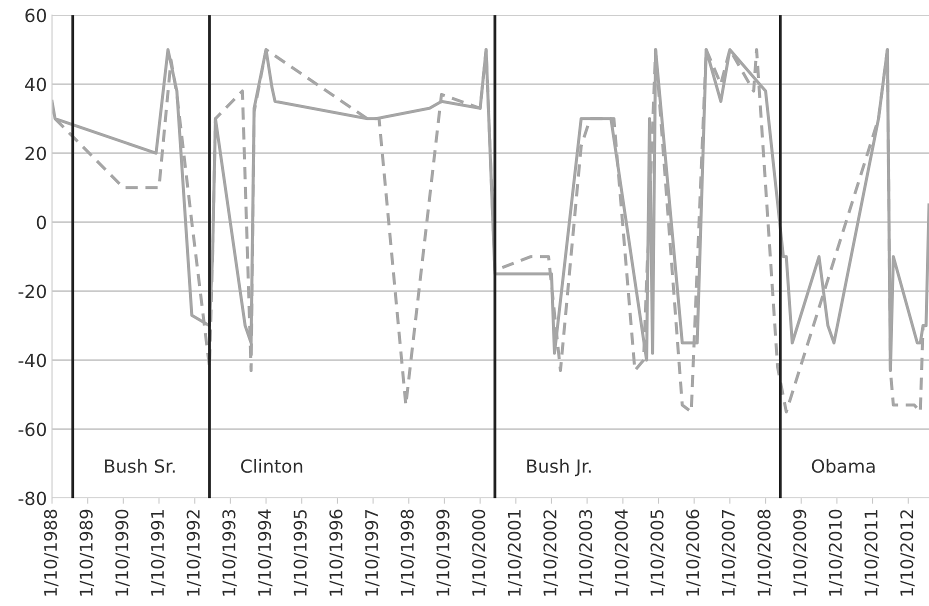 Image resolution: width=929 pixels, height=606 pixels. I want to click on ref-line-label: Obama, so click(843, 465).